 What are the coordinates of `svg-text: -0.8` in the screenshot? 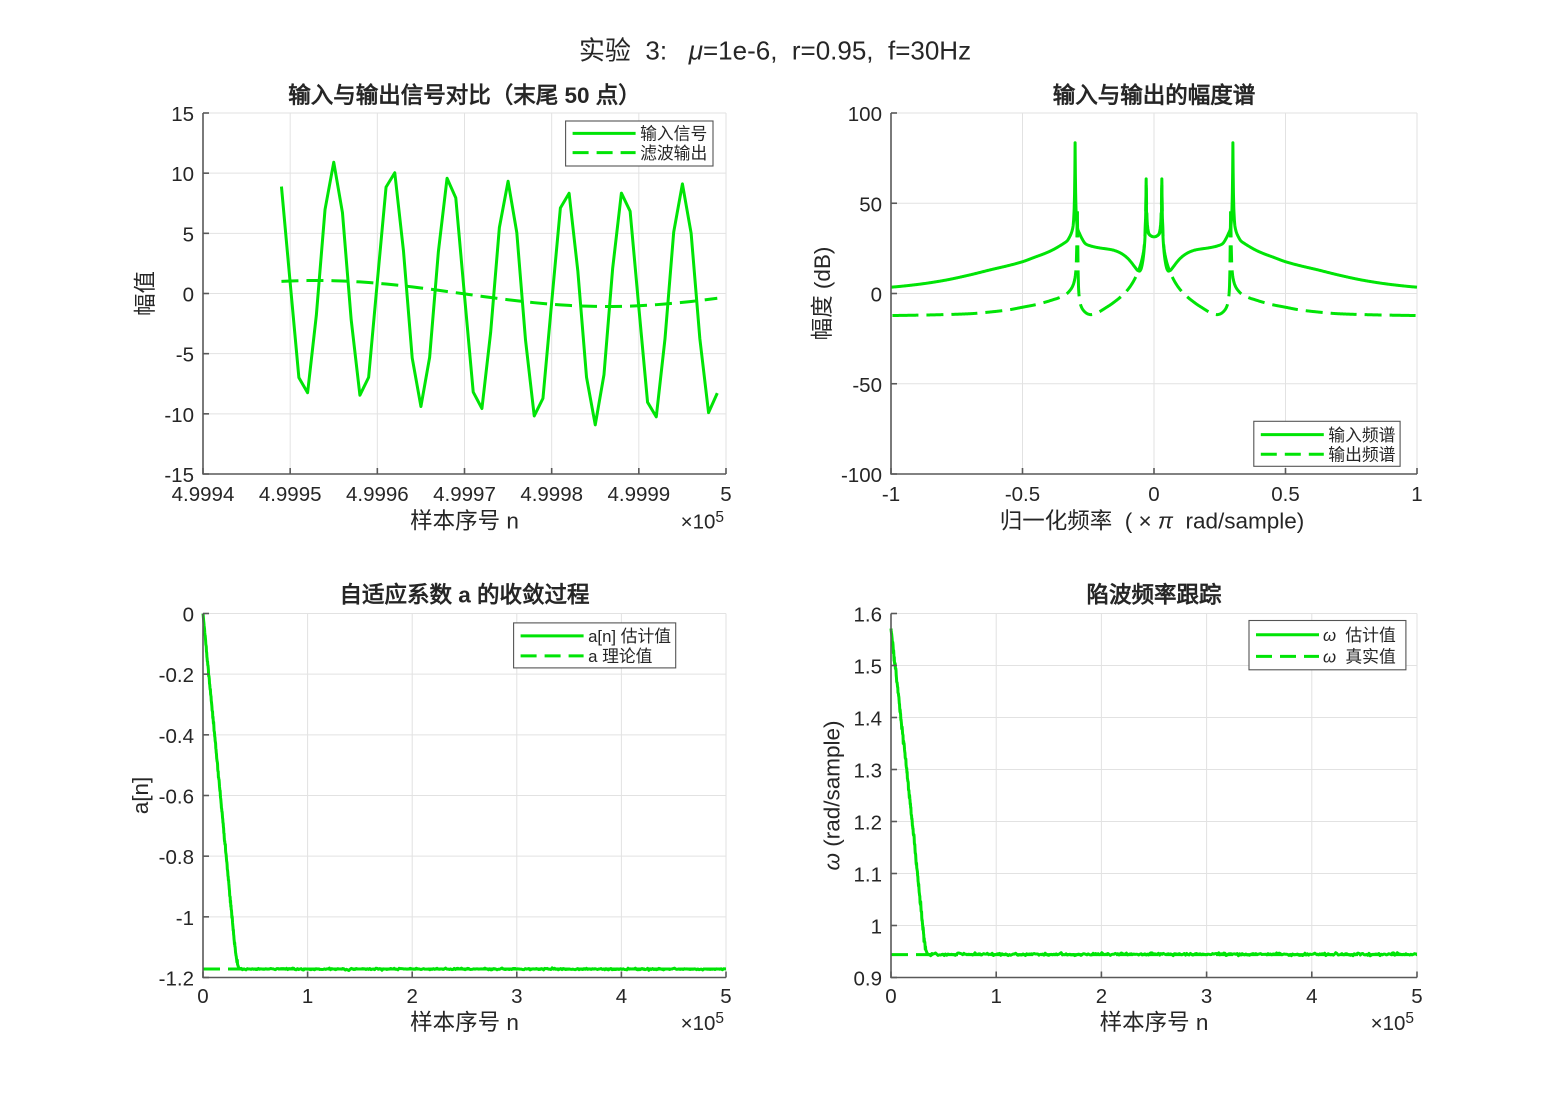 It's located at (176, 857).